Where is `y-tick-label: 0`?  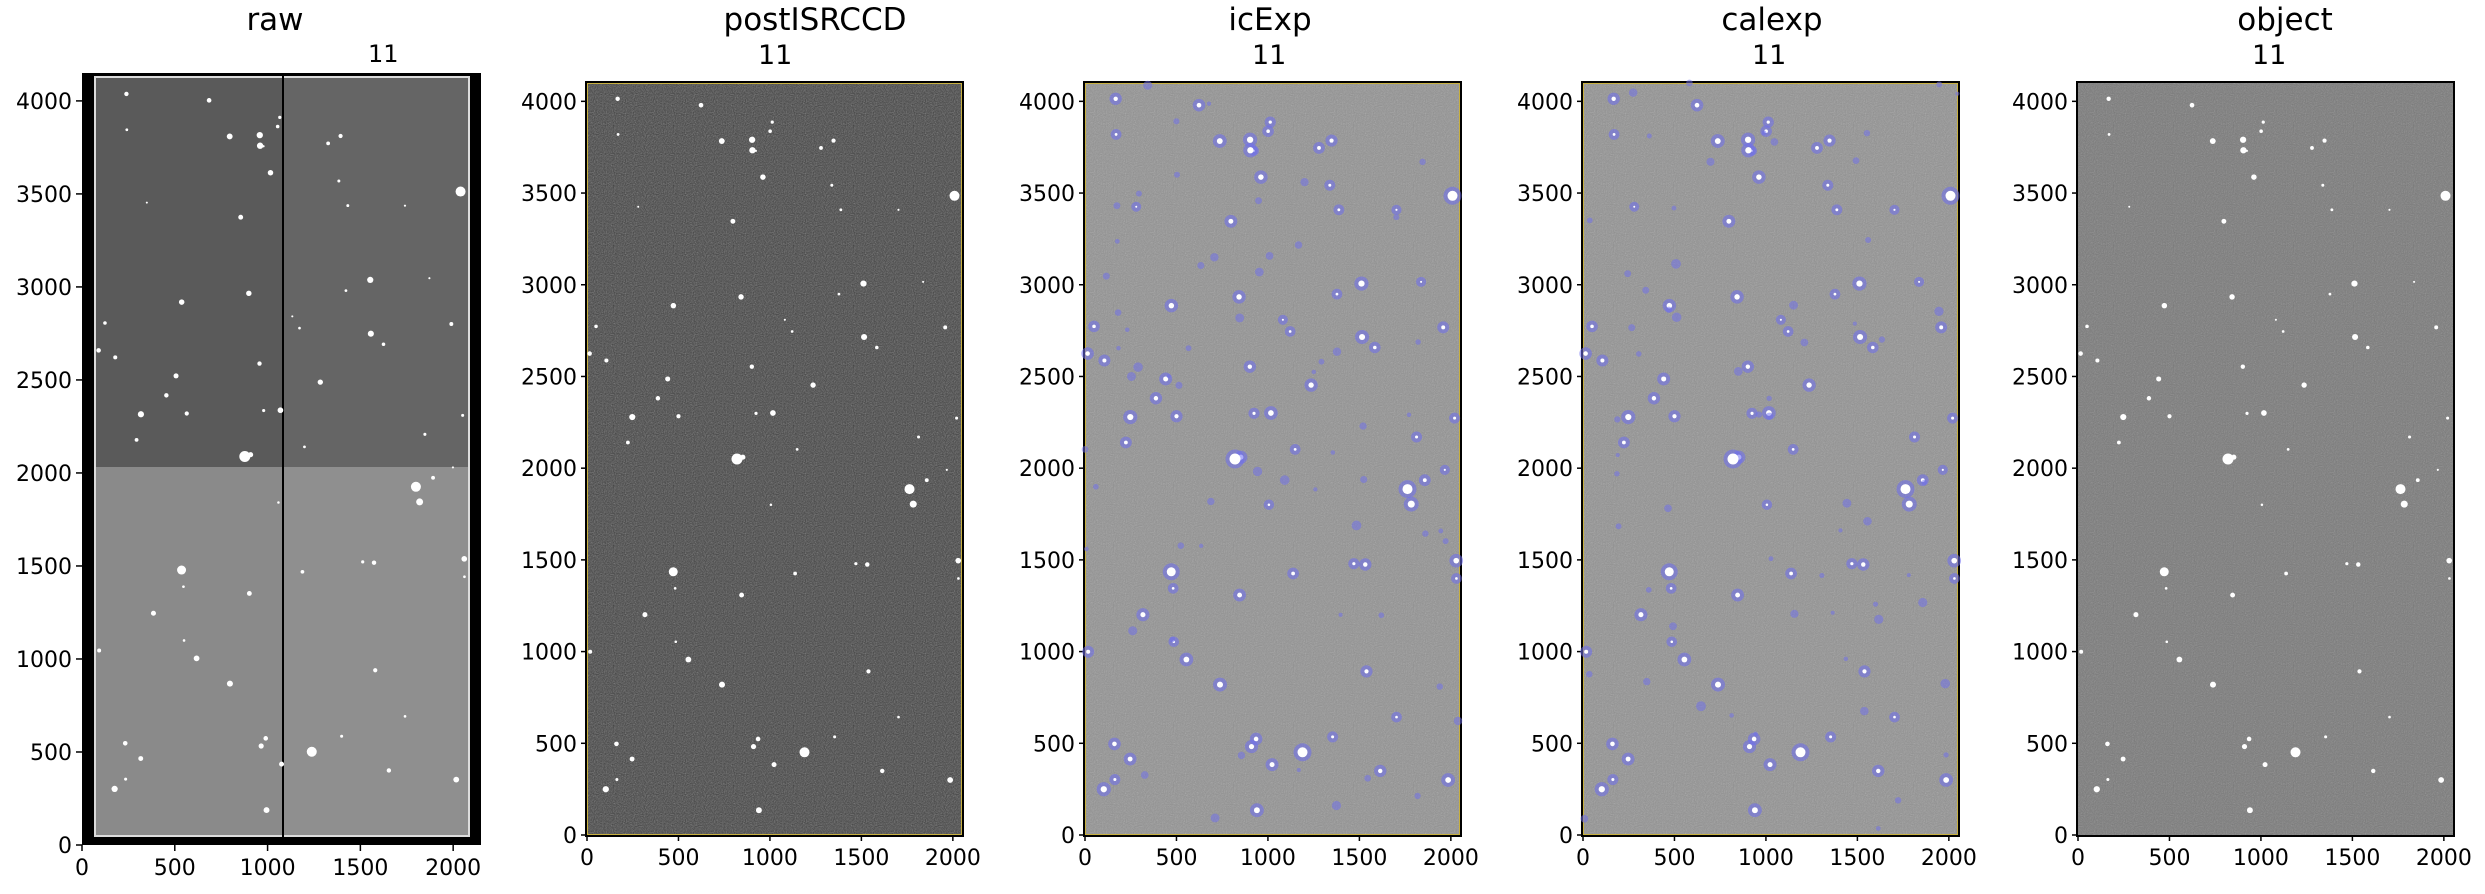
y-tick-label: 0 is located at coordinates (570, 836).